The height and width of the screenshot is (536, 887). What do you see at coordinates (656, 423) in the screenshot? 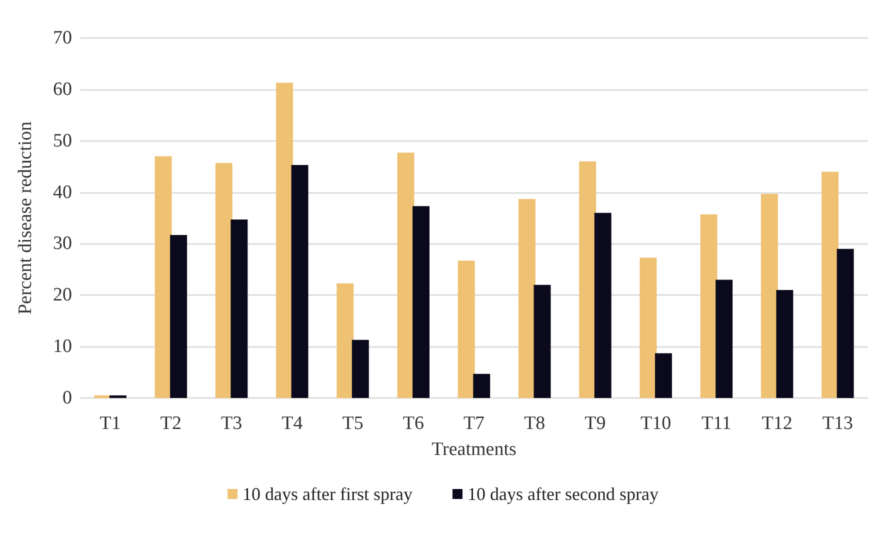
I see `x-tick-label: T10` at bounding box center [656, 423].